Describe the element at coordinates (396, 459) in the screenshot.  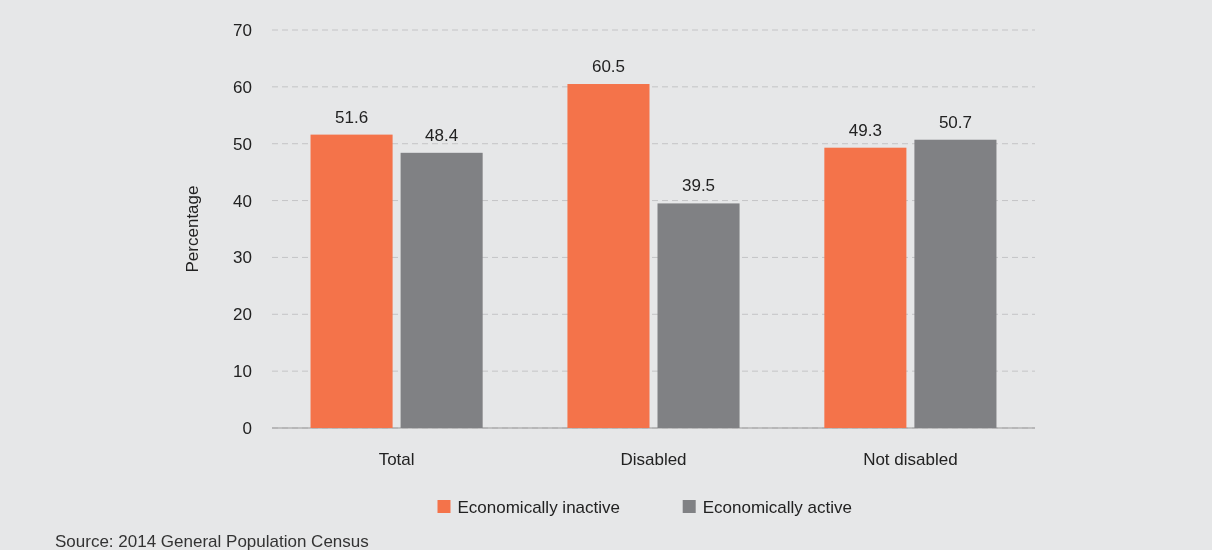
I see `x-tick-label: Total` at that location.